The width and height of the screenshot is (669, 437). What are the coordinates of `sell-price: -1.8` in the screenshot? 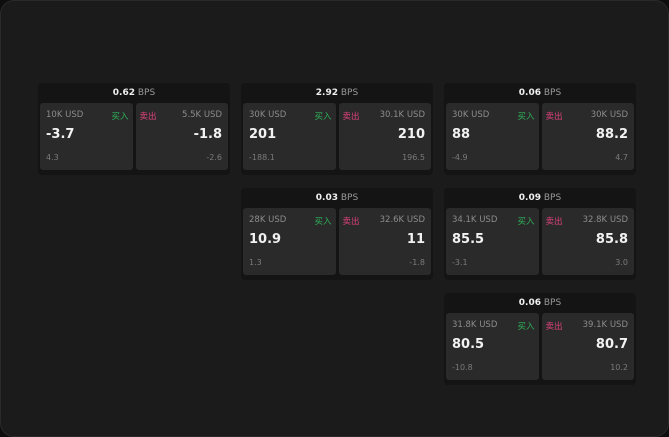 It's located at (207, 134).